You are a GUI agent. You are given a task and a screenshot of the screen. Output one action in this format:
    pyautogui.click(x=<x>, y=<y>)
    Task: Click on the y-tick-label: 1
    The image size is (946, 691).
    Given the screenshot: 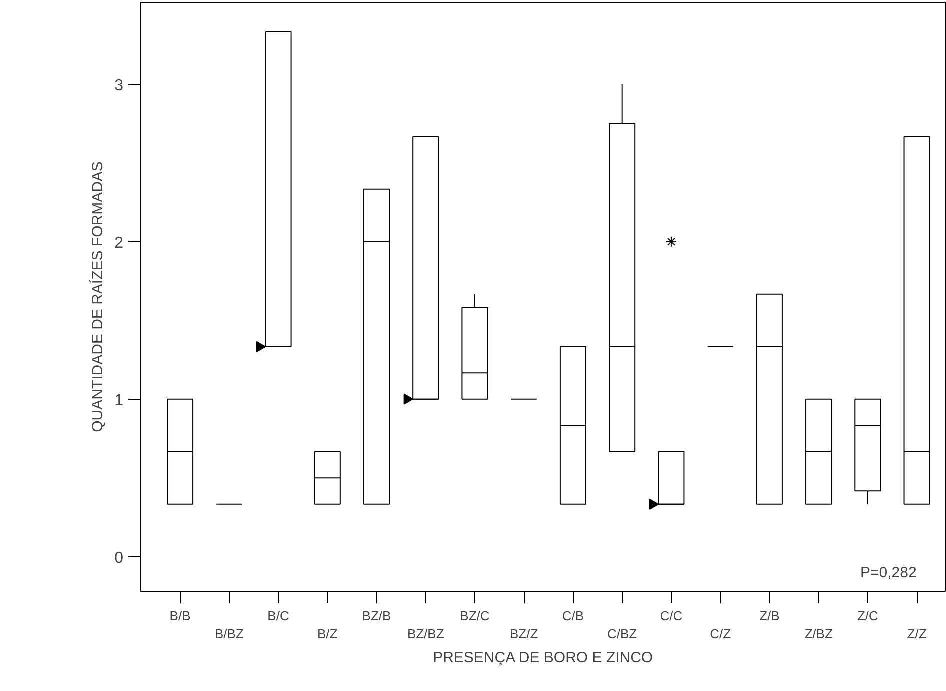 What is the action you would take?
    pyautogui.click(x=119, y=401)
    